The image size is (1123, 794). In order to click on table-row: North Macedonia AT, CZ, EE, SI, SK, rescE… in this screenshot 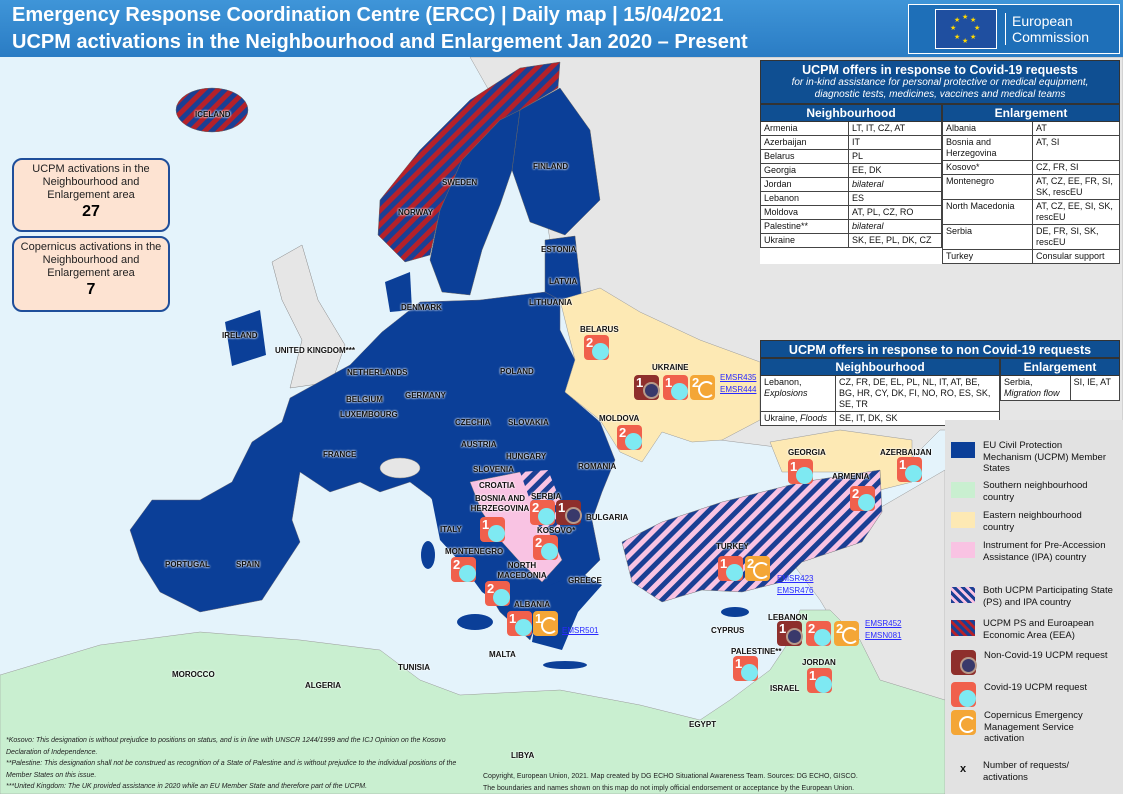, I will do `click(1031, 212)`.